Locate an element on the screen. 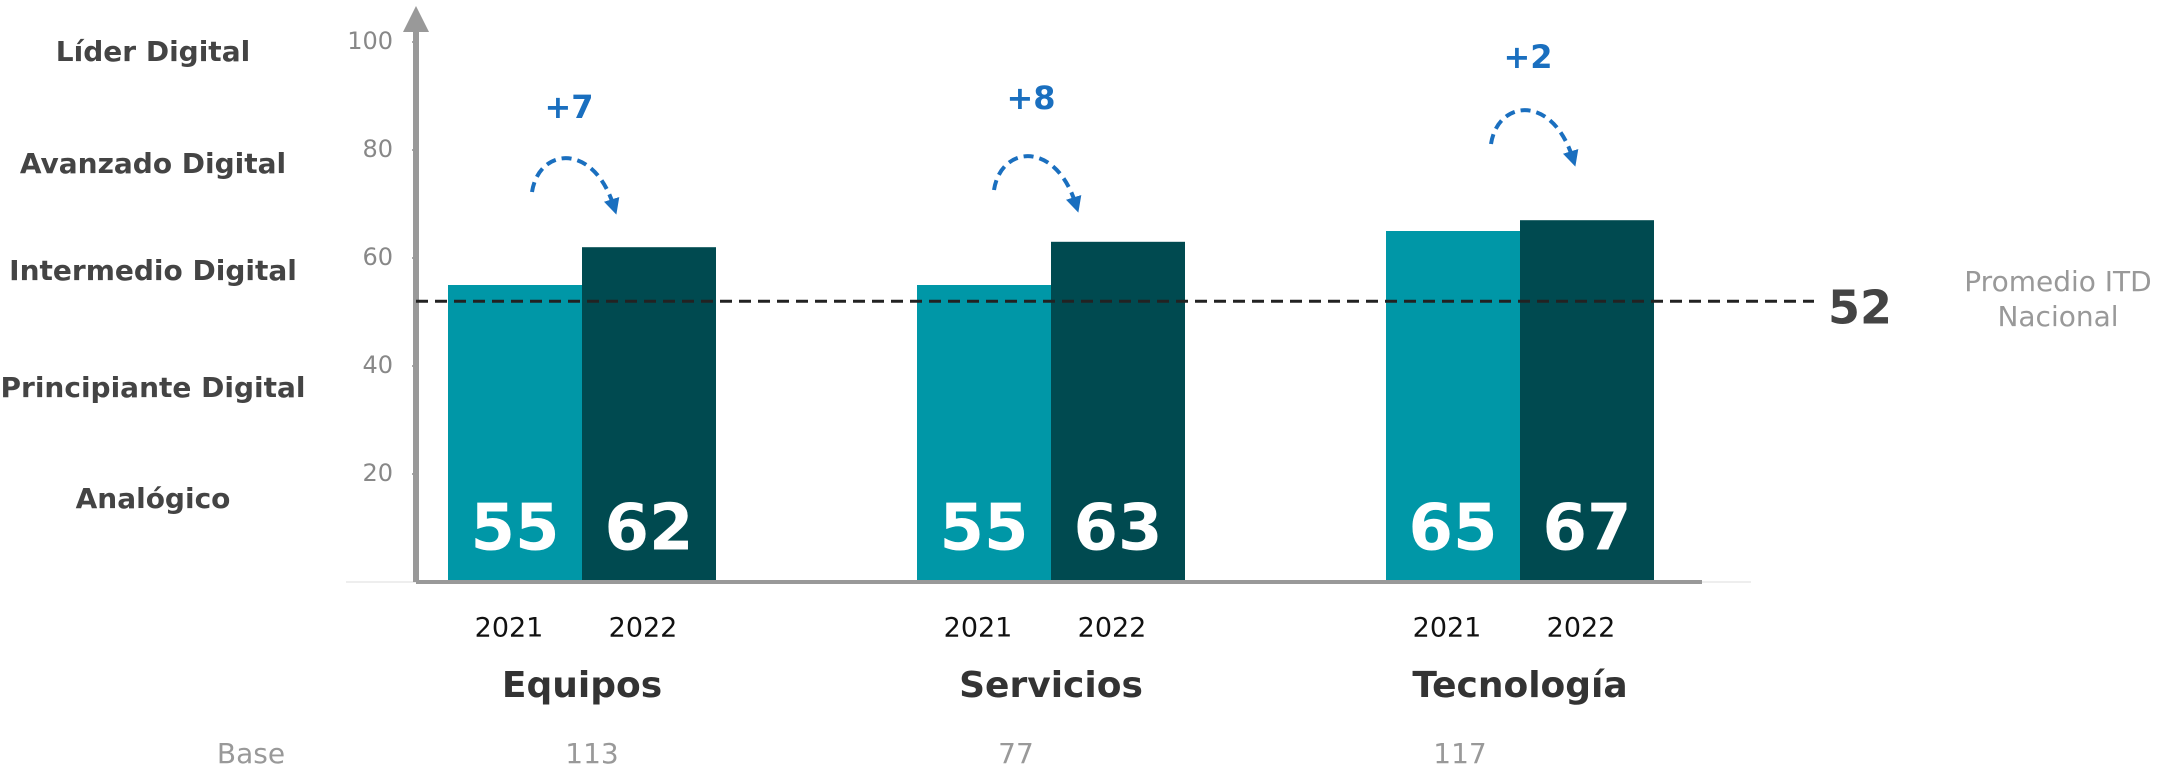 This screenshot has height=766, width=2177. category-label: Equipos is located at coordinates (582, 685).